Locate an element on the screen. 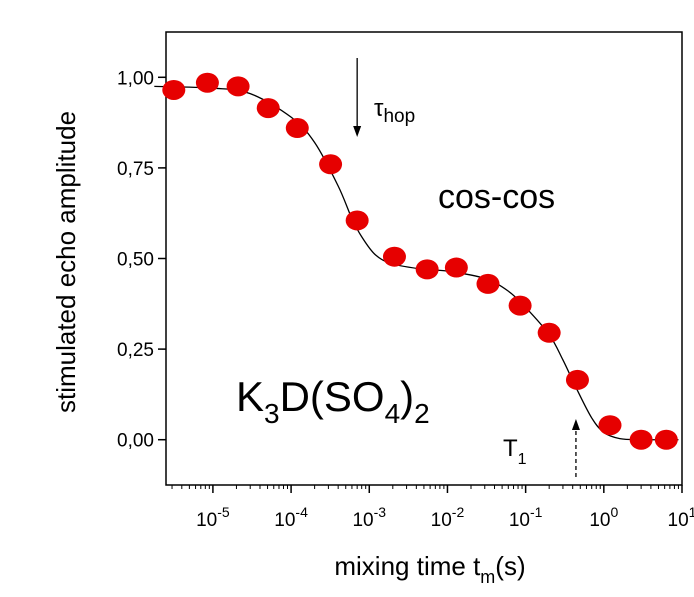 This screenshot has height=597, width=694. x-tick-label: 10⁻² is located at coordinates (448, 517).